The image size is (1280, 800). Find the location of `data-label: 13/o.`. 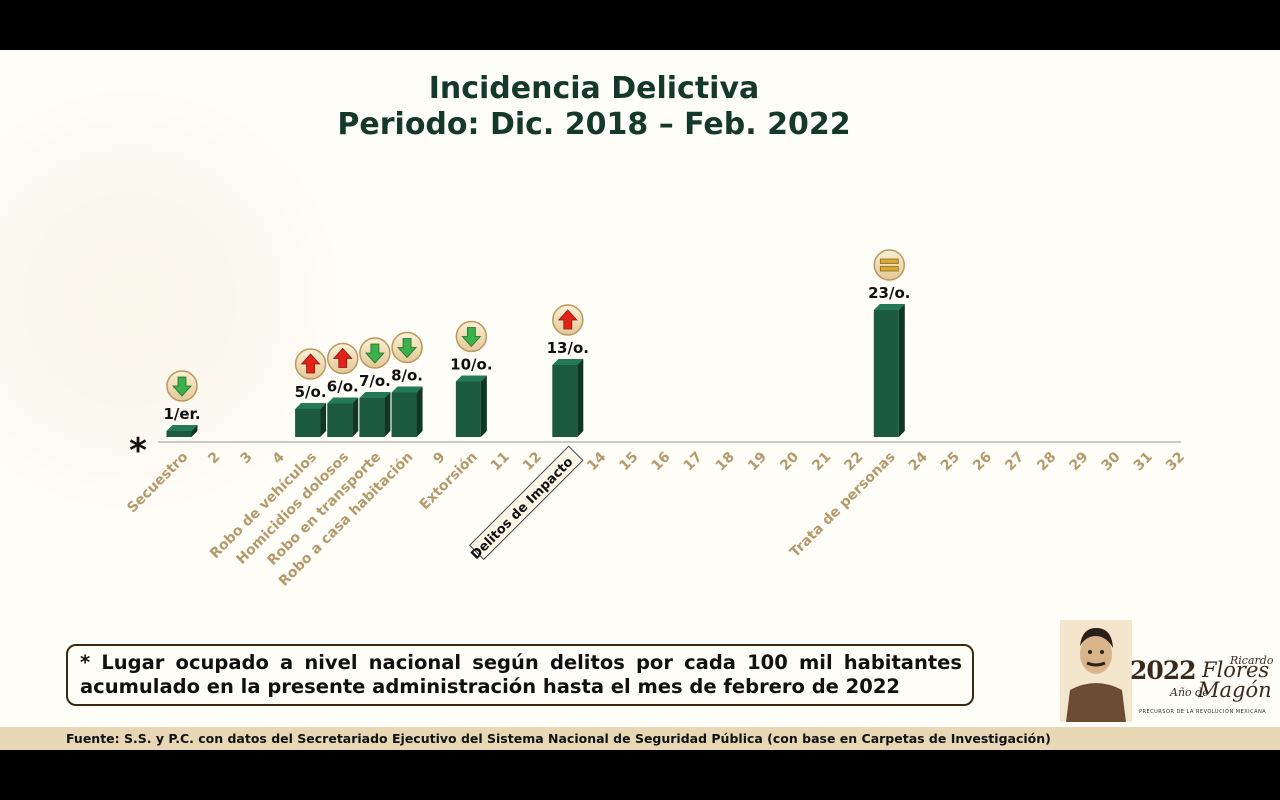

data-label: 13/o. is located at coordinates (568, 348).